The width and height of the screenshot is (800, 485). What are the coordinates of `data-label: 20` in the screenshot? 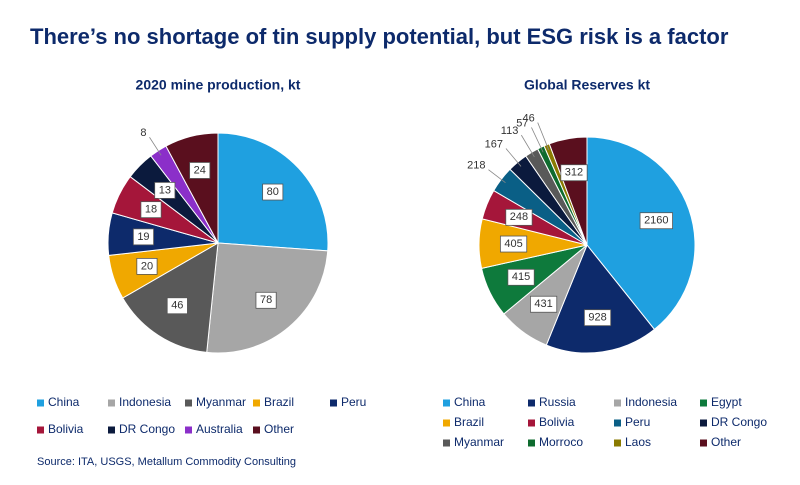 It's located at (147, 266).